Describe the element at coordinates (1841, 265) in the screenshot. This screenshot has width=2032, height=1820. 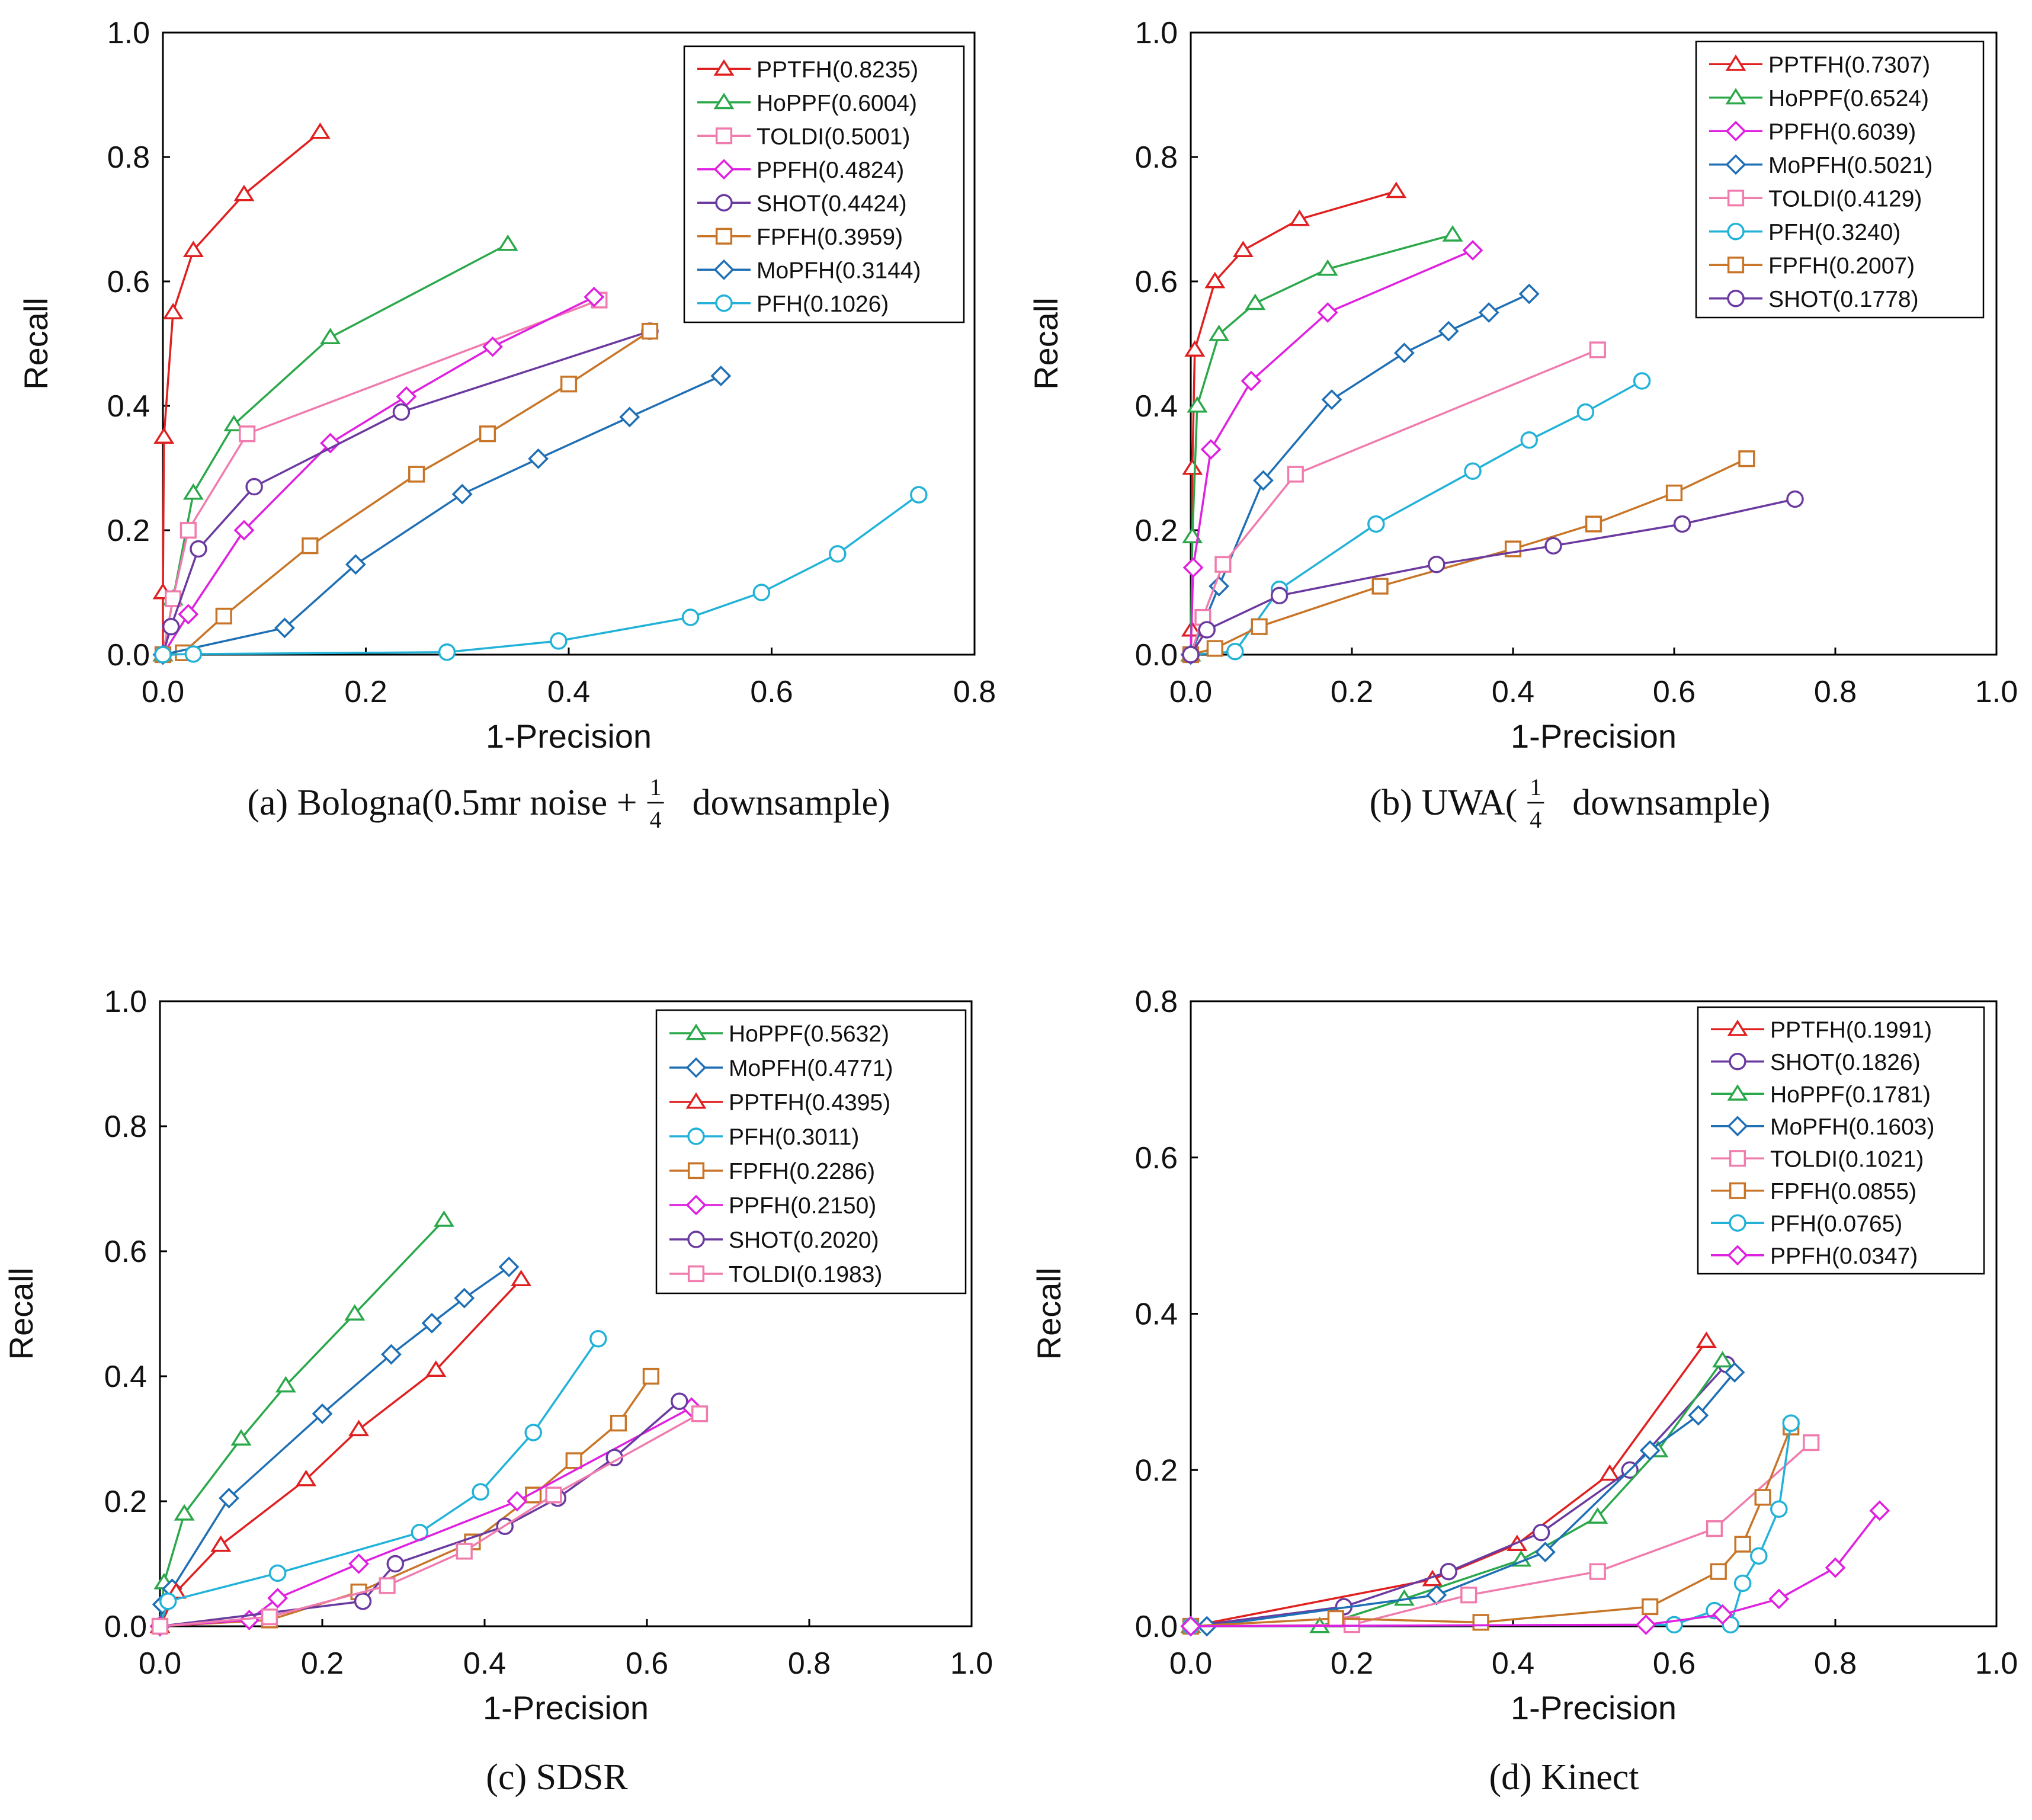
I see `legend-label: FPFH(0.2007)` at that location.